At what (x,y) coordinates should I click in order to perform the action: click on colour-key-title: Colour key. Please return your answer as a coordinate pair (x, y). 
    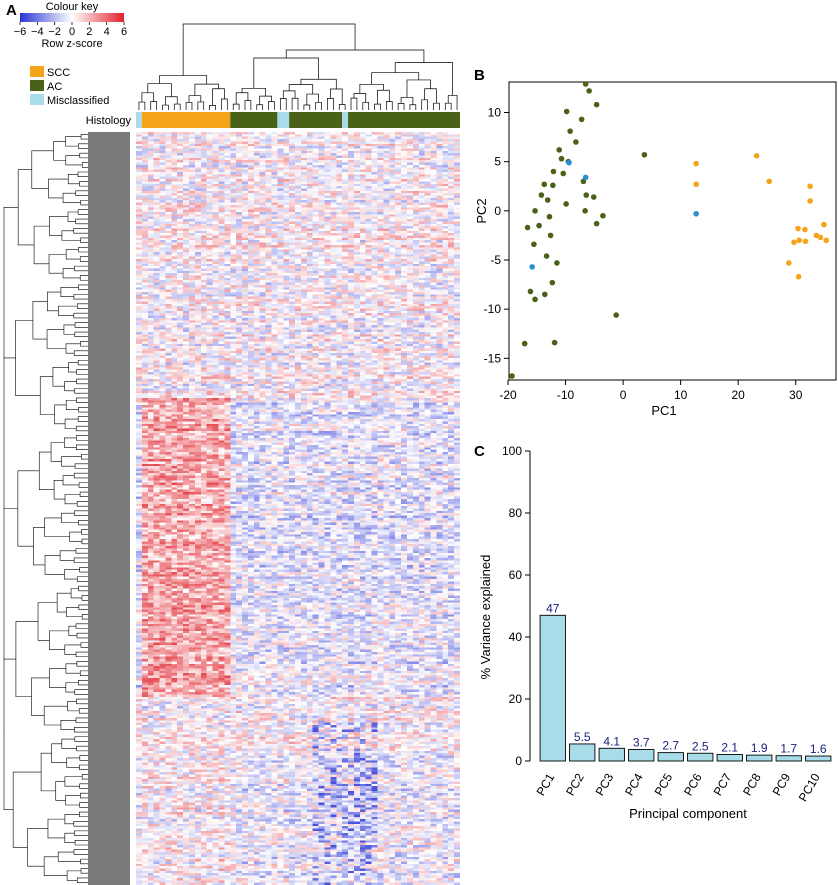
    Looking at the image, I should click on (72, 7).